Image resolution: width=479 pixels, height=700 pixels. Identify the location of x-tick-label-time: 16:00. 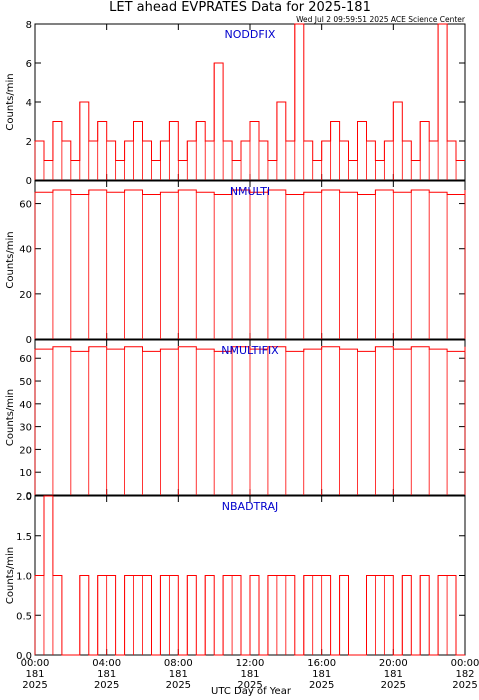
(321, 663).